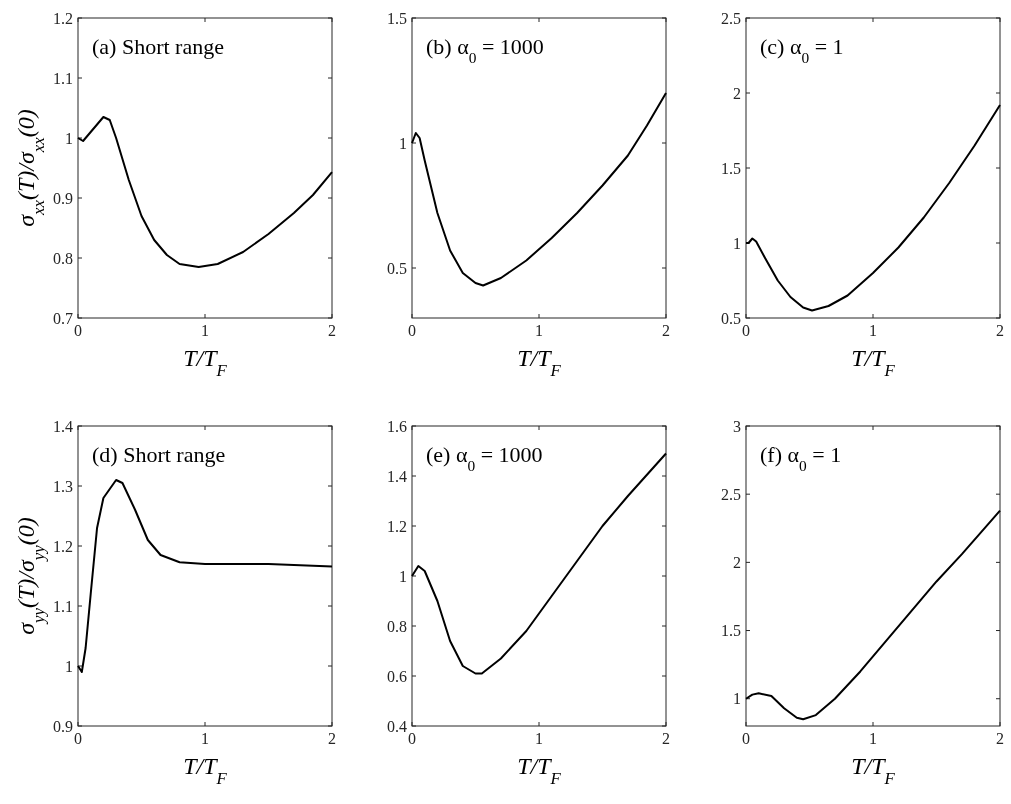  I want to click on y-tick-label: 3, so click(737, 426).